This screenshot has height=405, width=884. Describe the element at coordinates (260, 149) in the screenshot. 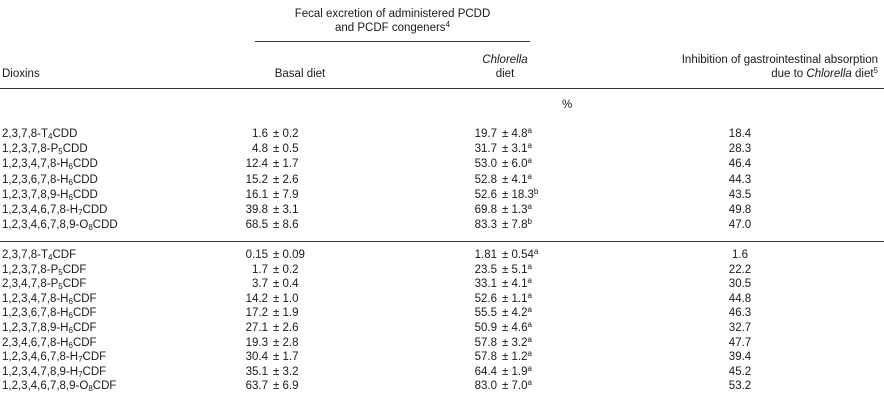

I see `basal-mean: 4.8` at that location.